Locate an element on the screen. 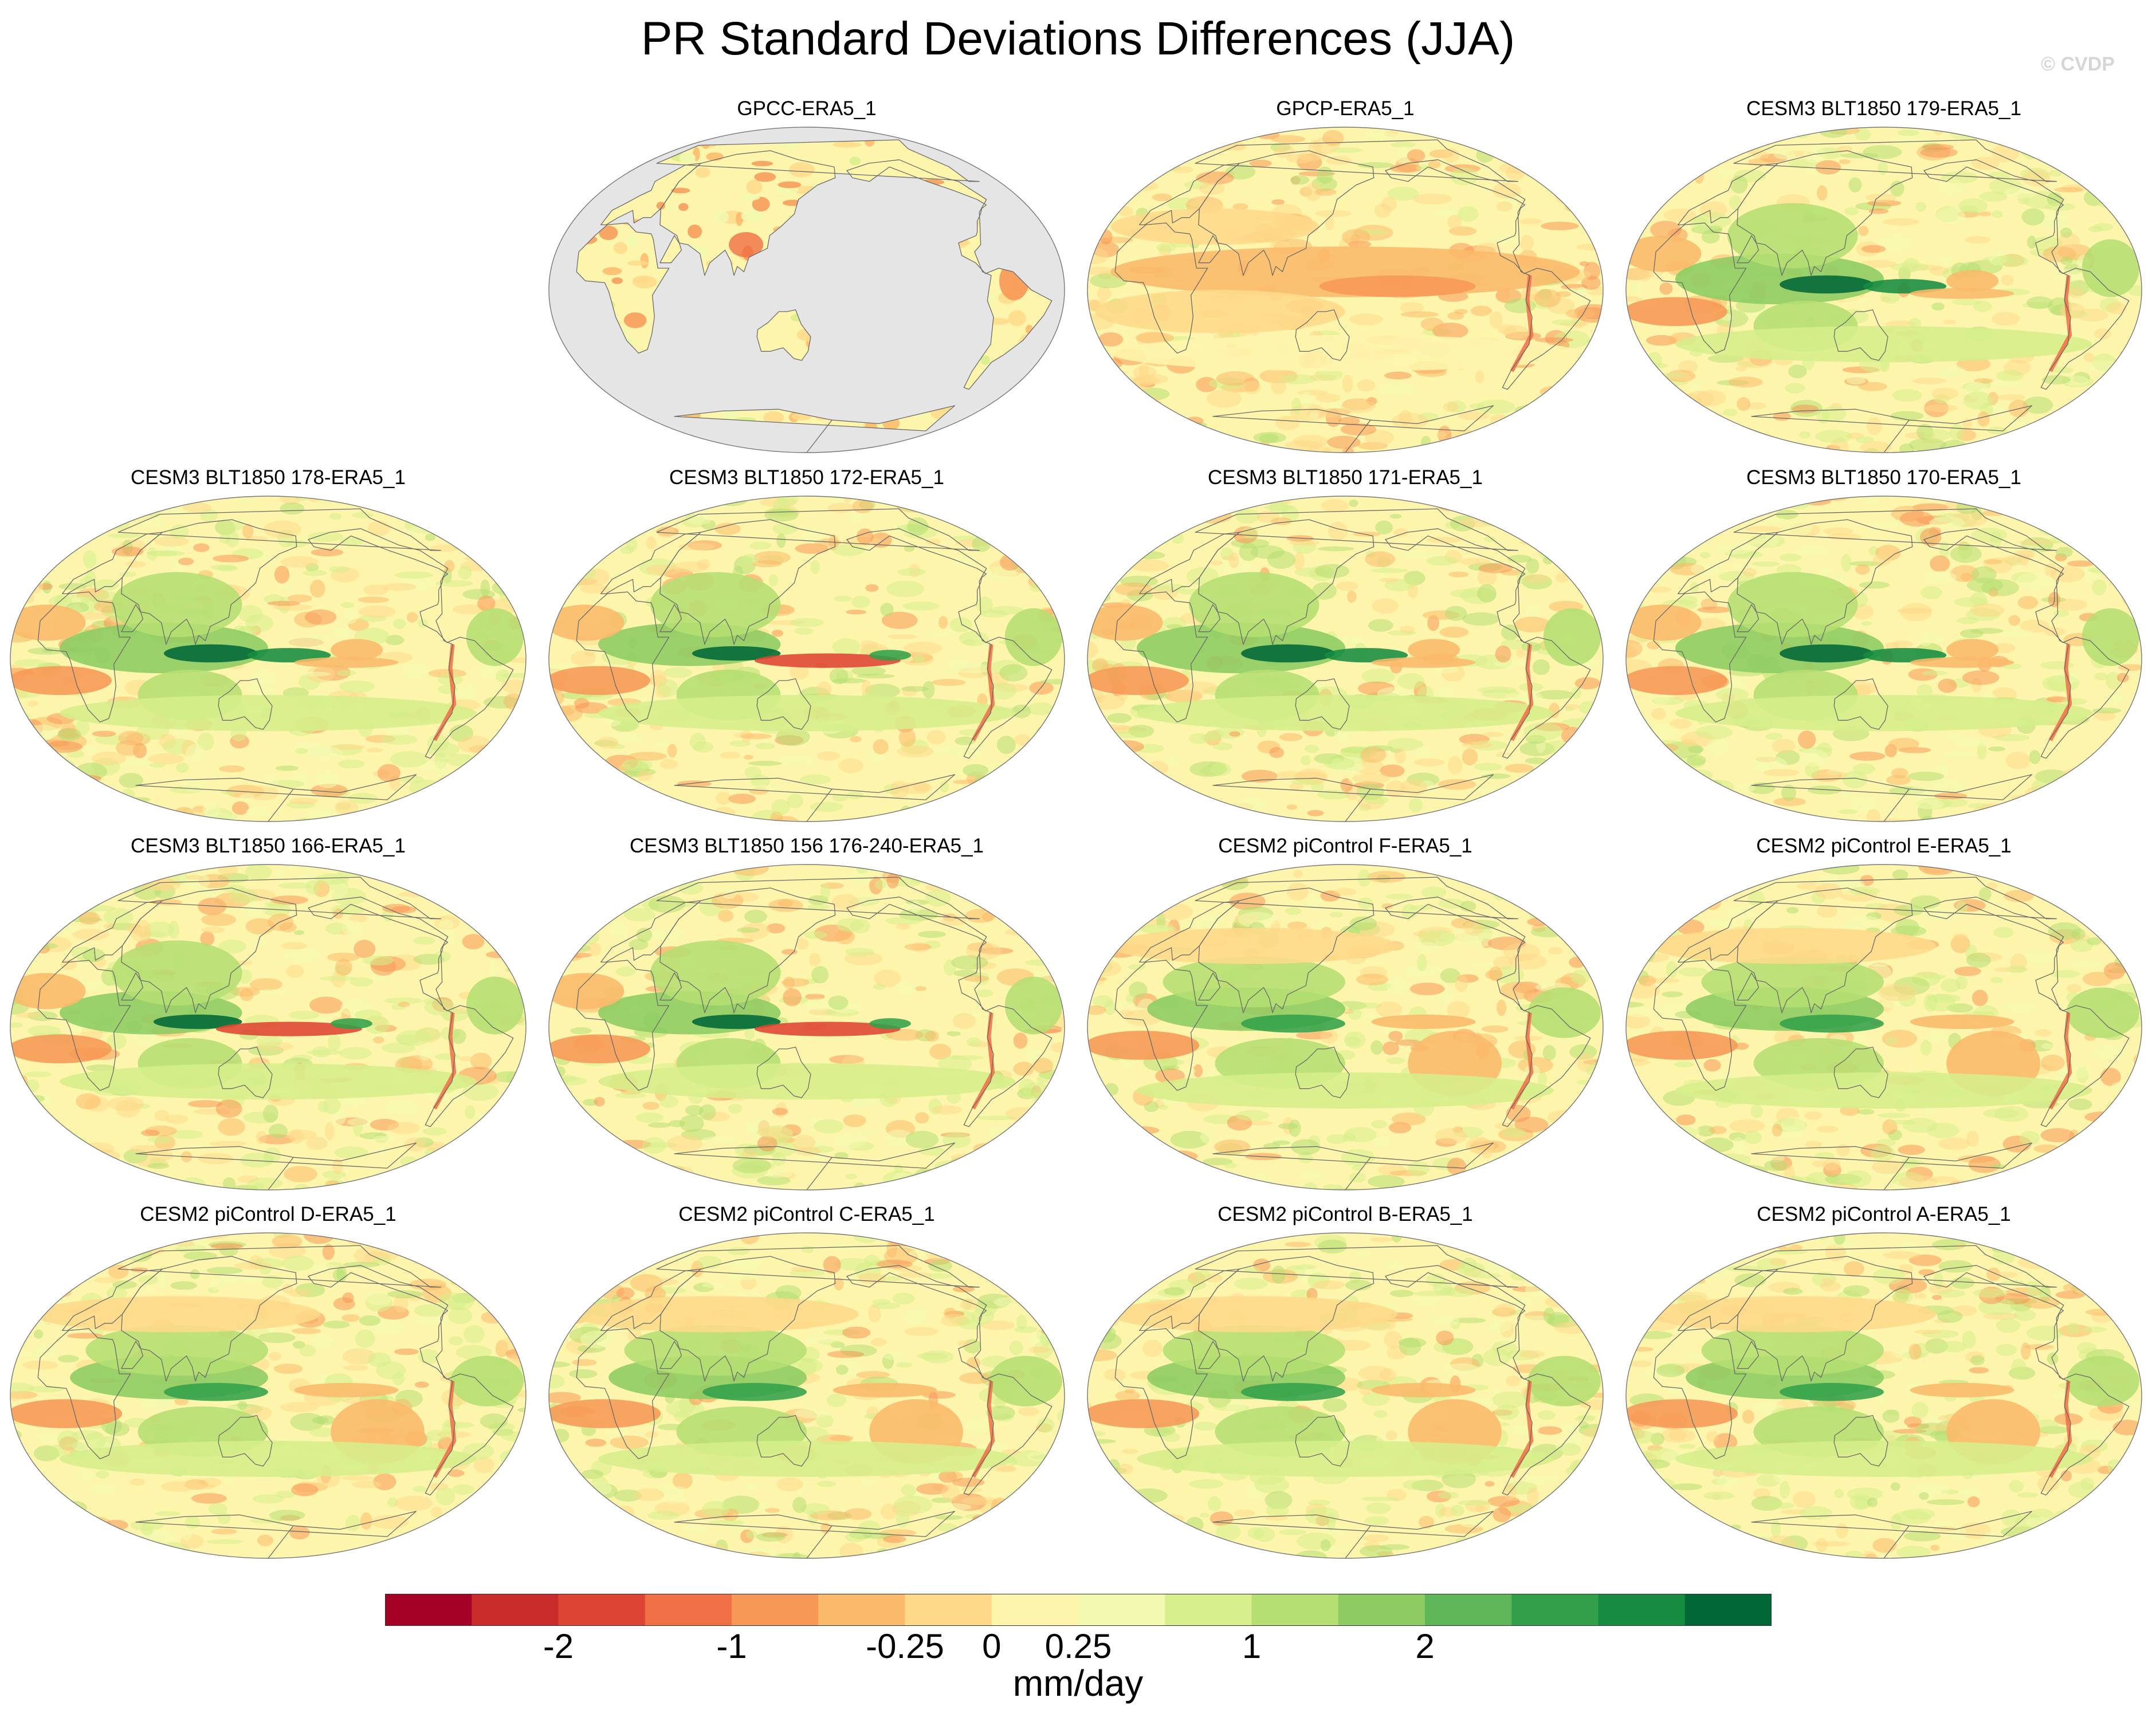  map-panel: CESM3 BLT1850 171-ERA5_1 is located at coordinates (1345, 648).